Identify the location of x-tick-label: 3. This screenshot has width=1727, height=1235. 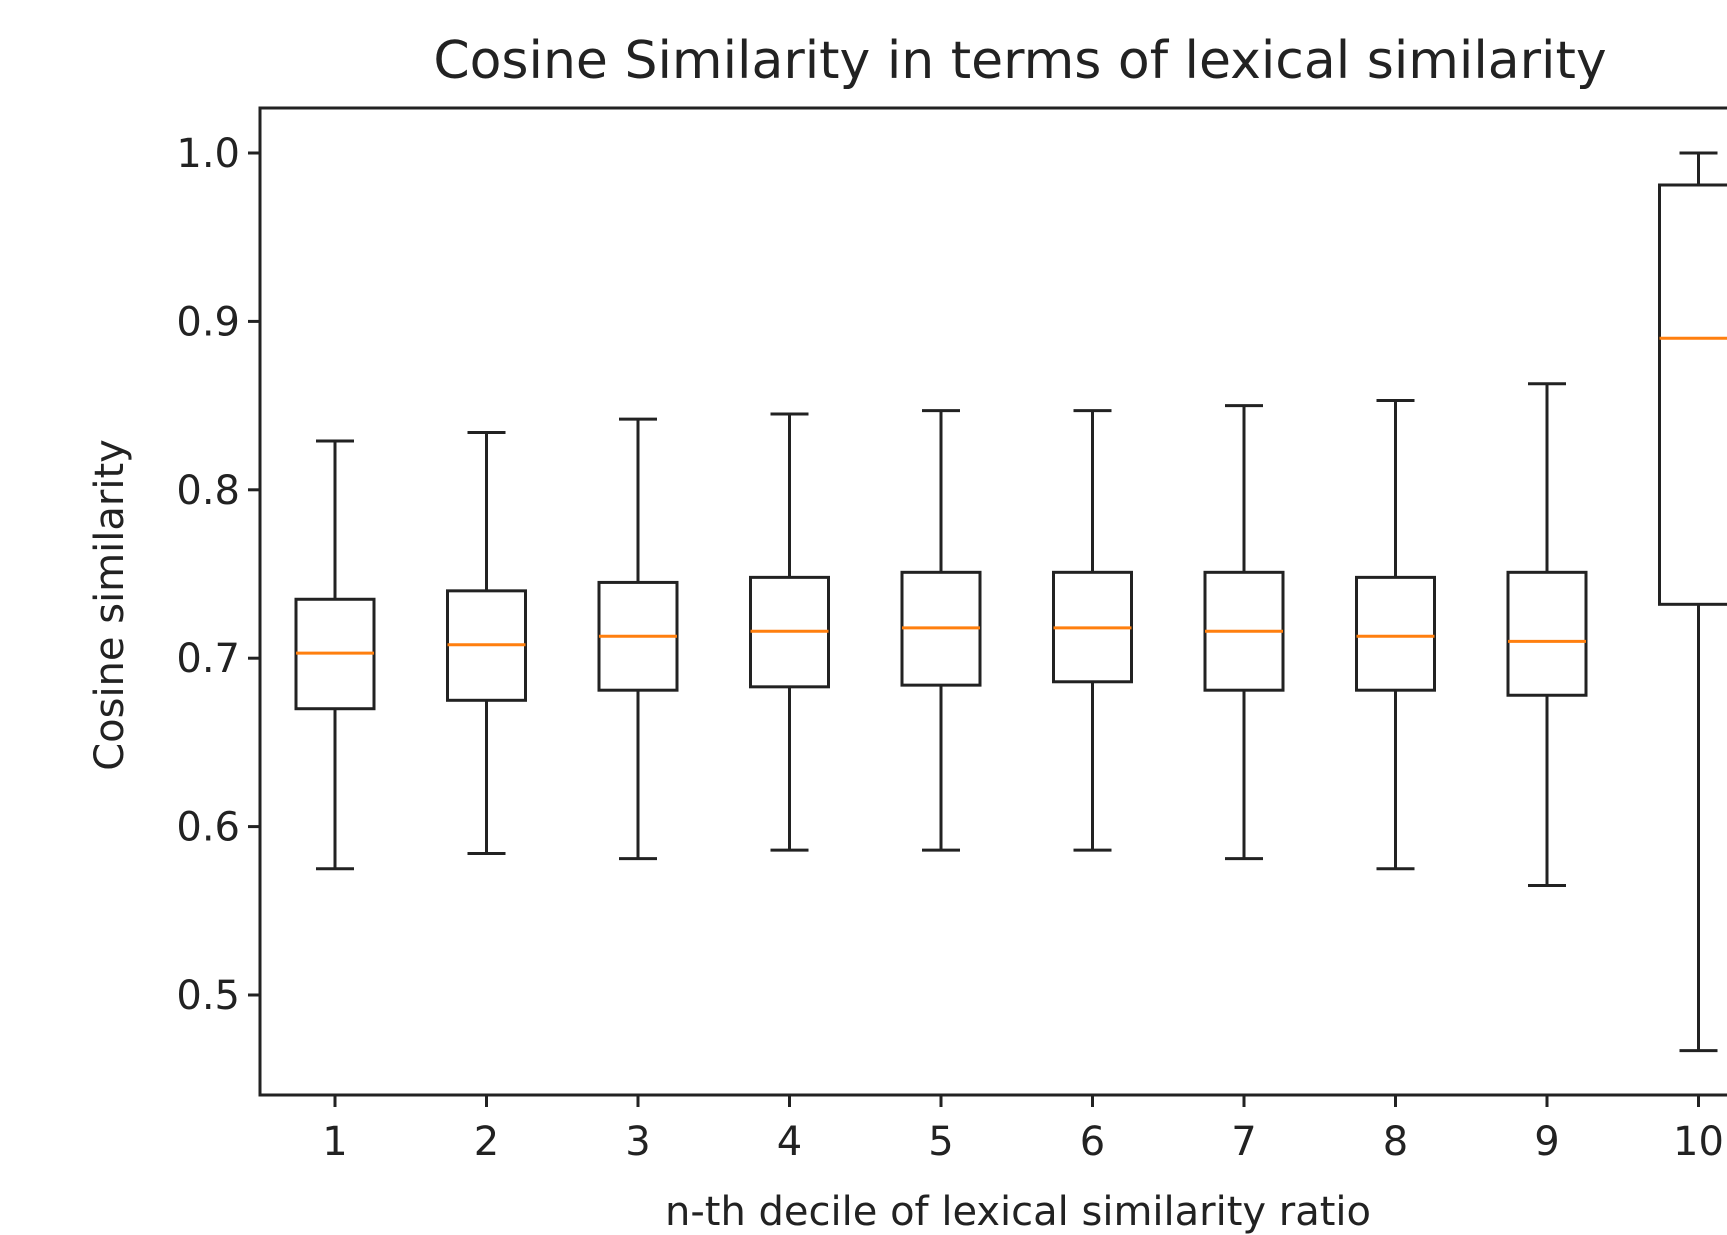
(637, 1142).